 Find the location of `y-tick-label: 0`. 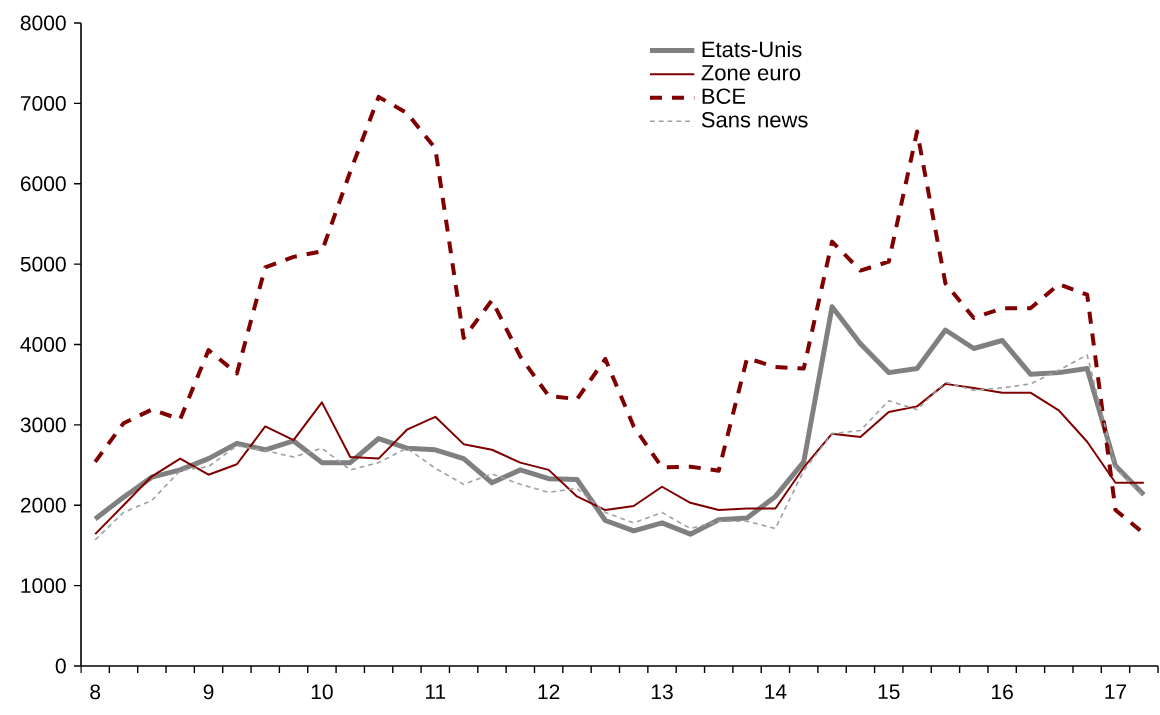

y-tick-label: 0 is located at coordinates (60, 666).